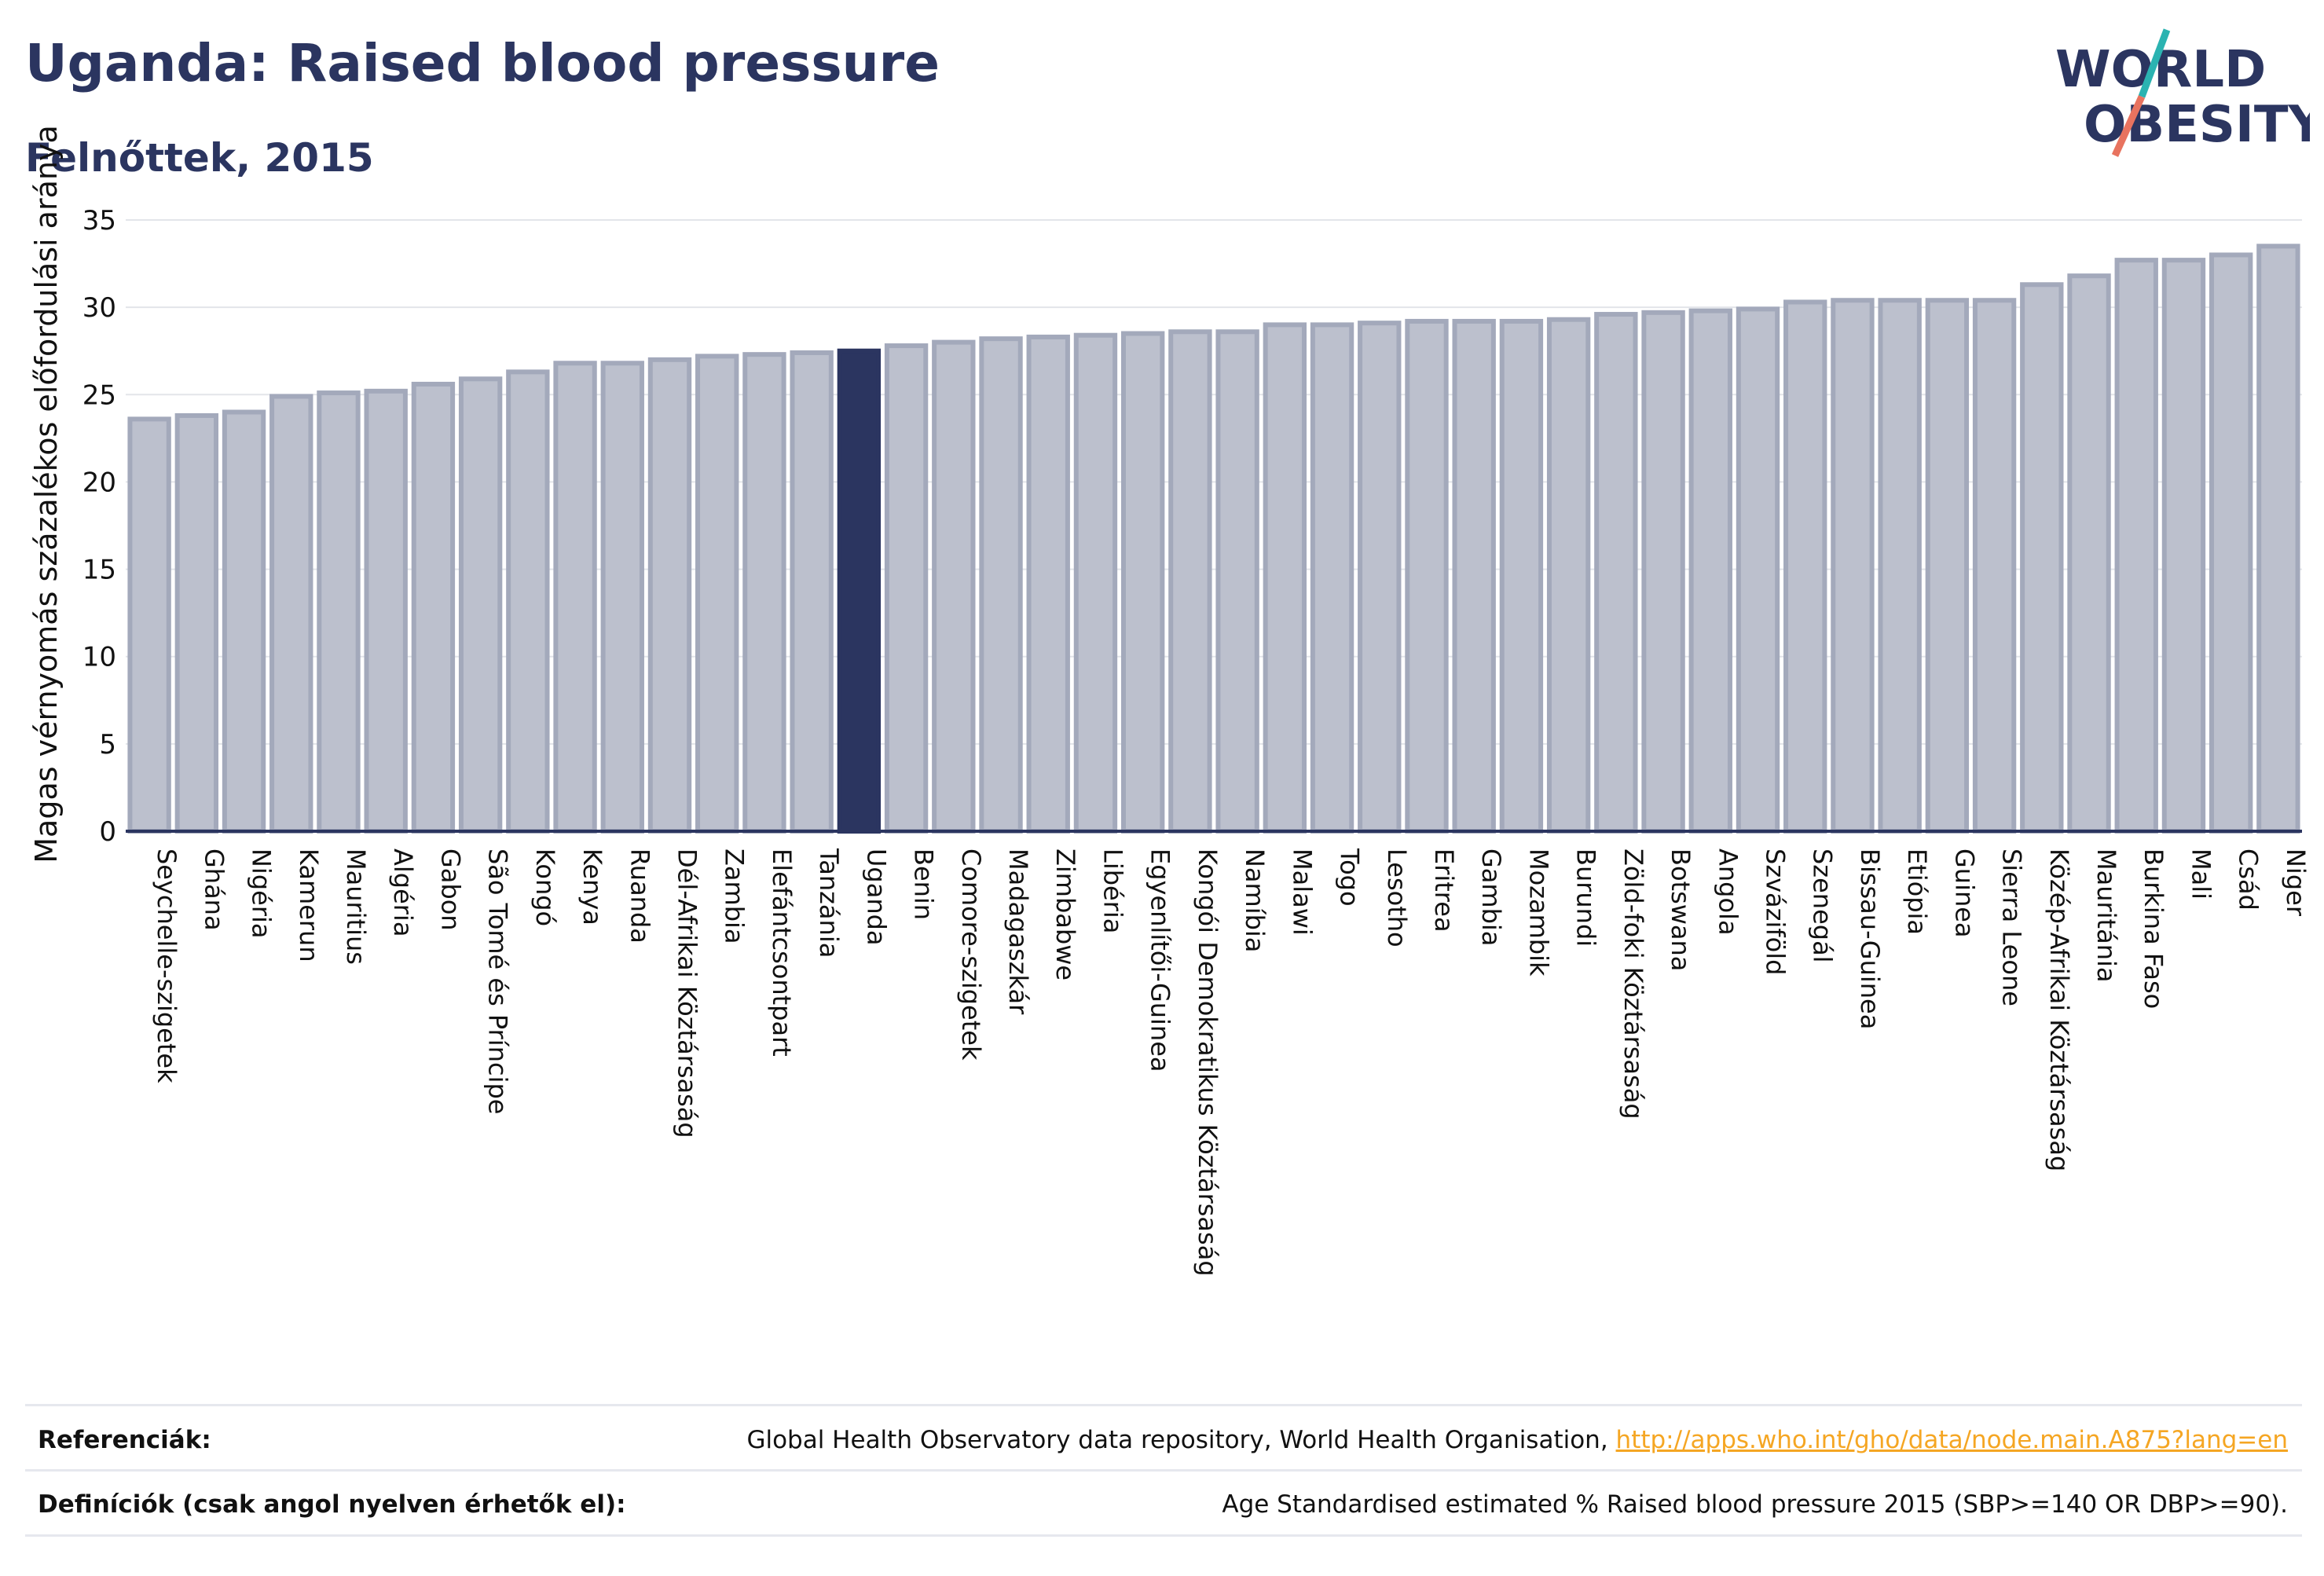 Image resolution: width=2324 pixels, height=1576 pixels. What do you see at coordinates (1964, 893) in the screenshot?
I see `x-tick-label: Guinea` at bounding box center [1964, 893].